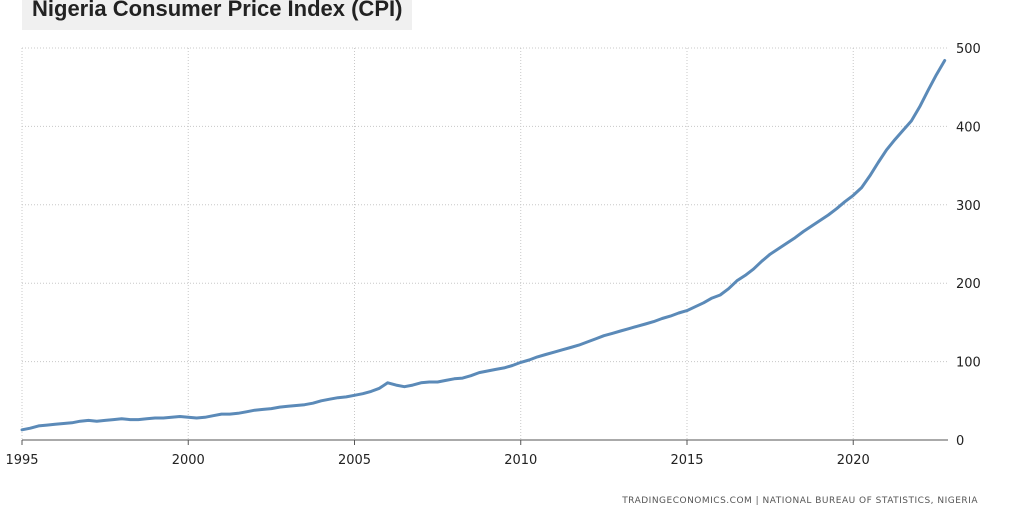  Describe the element at coordinates (968, 206) in the screenshot. I see `y-tick-label: 300` at that location.